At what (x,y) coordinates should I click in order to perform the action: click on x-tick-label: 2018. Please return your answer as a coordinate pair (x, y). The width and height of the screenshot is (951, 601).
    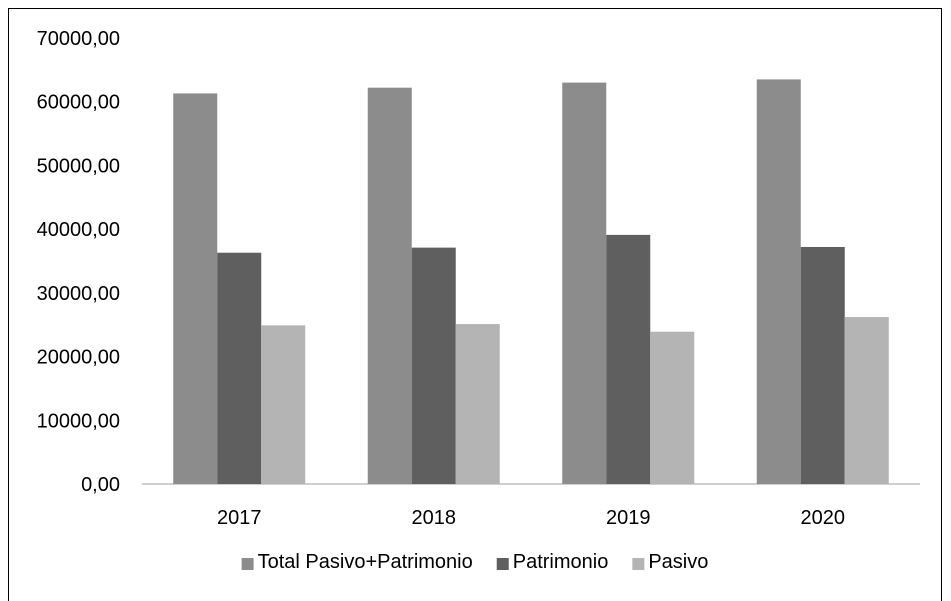
    Looking at the image, I should click on (434, 518).